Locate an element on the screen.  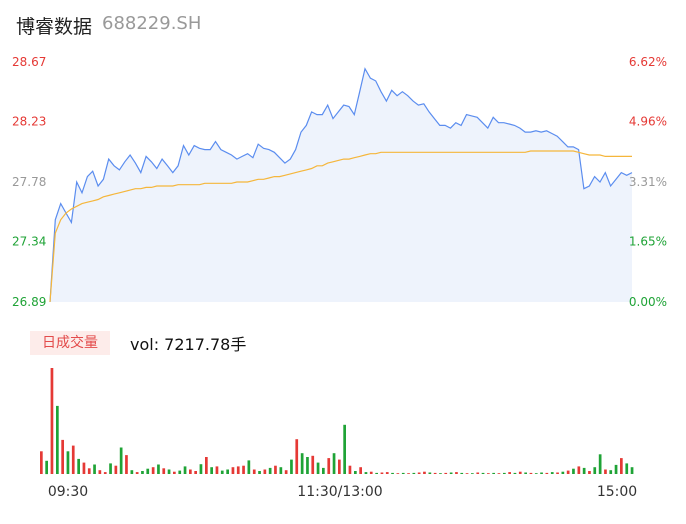
x-tick: 11:30/13:00 is located at coordinates (339, 492).